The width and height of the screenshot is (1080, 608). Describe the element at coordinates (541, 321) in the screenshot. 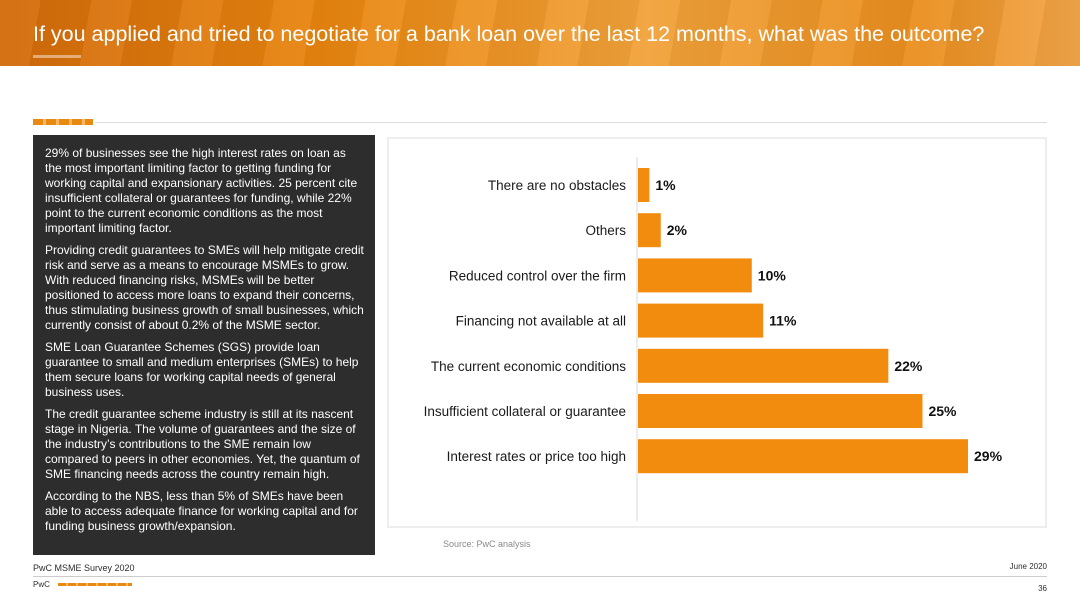

I see `category-label: Financing not available at all` at that location.